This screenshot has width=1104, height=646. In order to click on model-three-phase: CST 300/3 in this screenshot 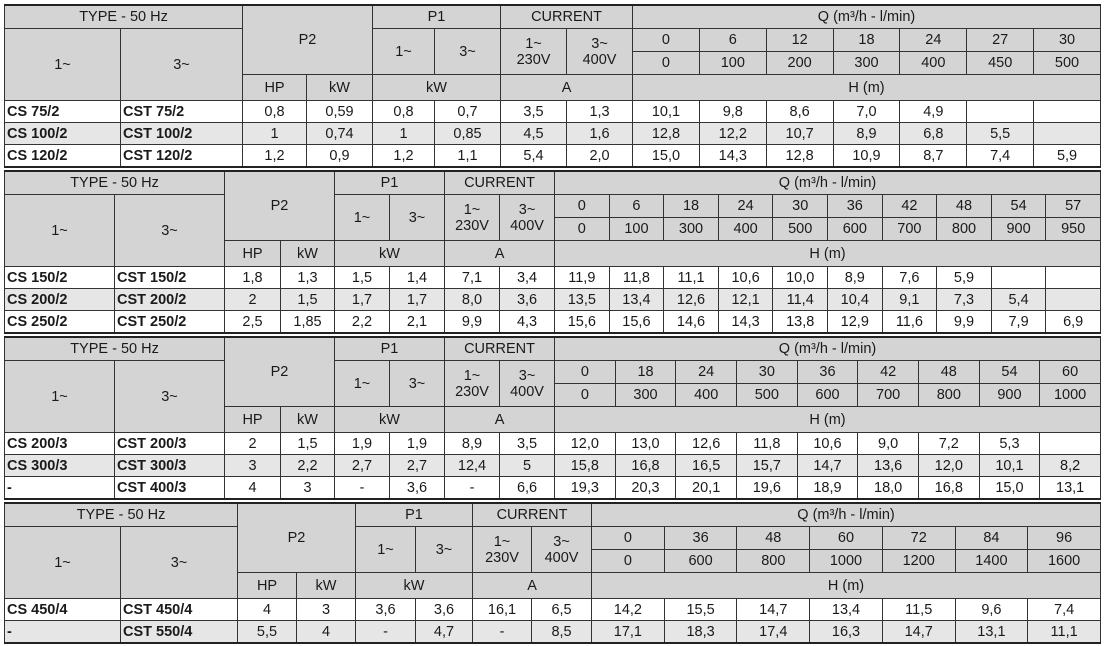, I will do `click(169, 465)`.